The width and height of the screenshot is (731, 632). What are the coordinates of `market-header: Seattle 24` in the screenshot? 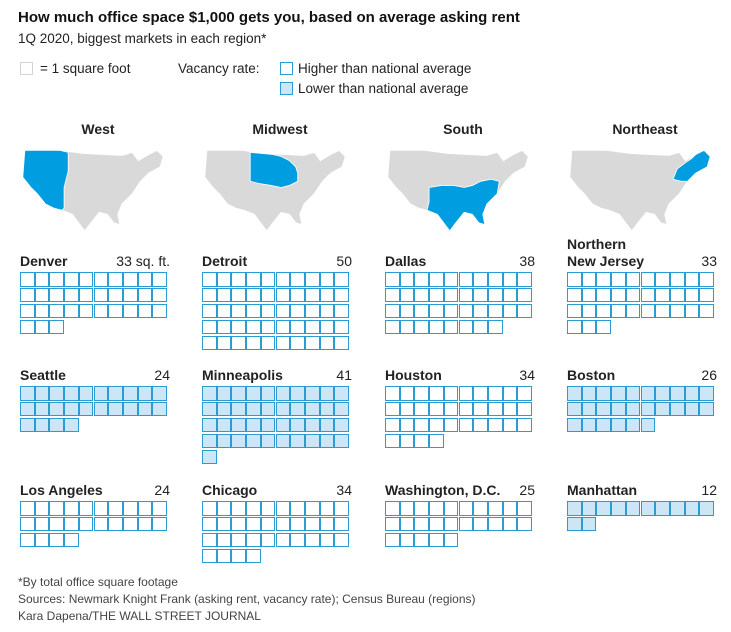 It's located at (95, 367).